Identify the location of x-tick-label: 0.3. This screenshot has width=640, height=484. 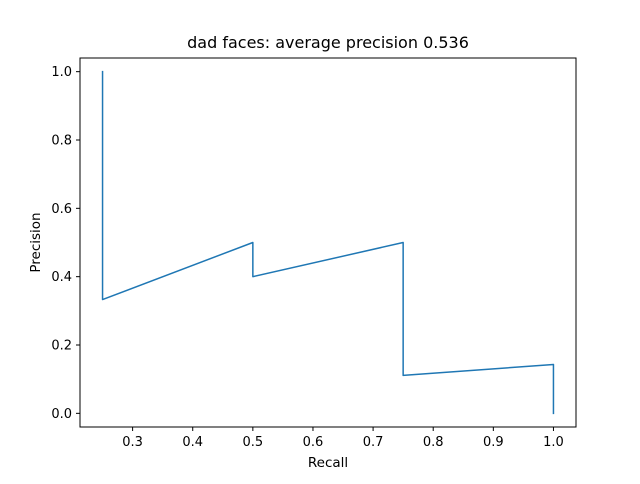
(132, 442).